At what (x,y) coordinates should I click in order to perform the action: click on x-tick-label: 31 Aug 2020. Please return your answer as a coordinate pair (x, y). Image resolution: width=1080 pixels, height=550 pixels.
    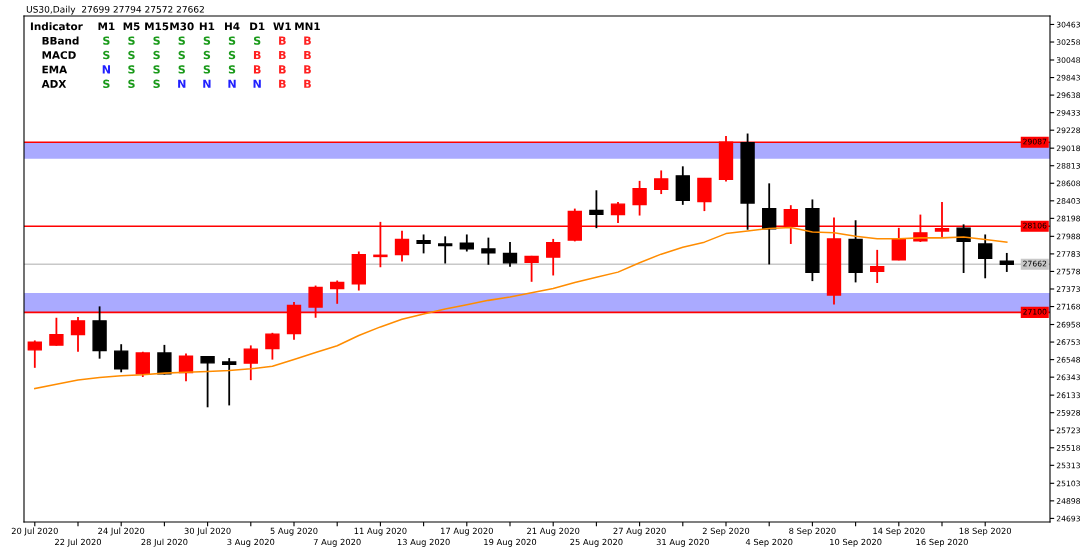
    Looking at the image, I should click on (682, 542).